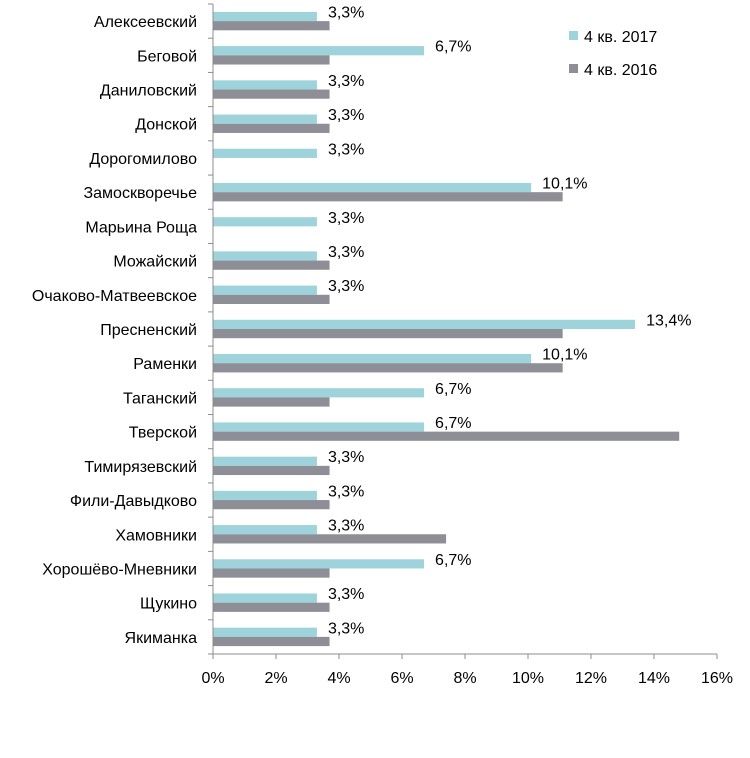  I want to click on category-label-17: Щукино, so click(168, 604).